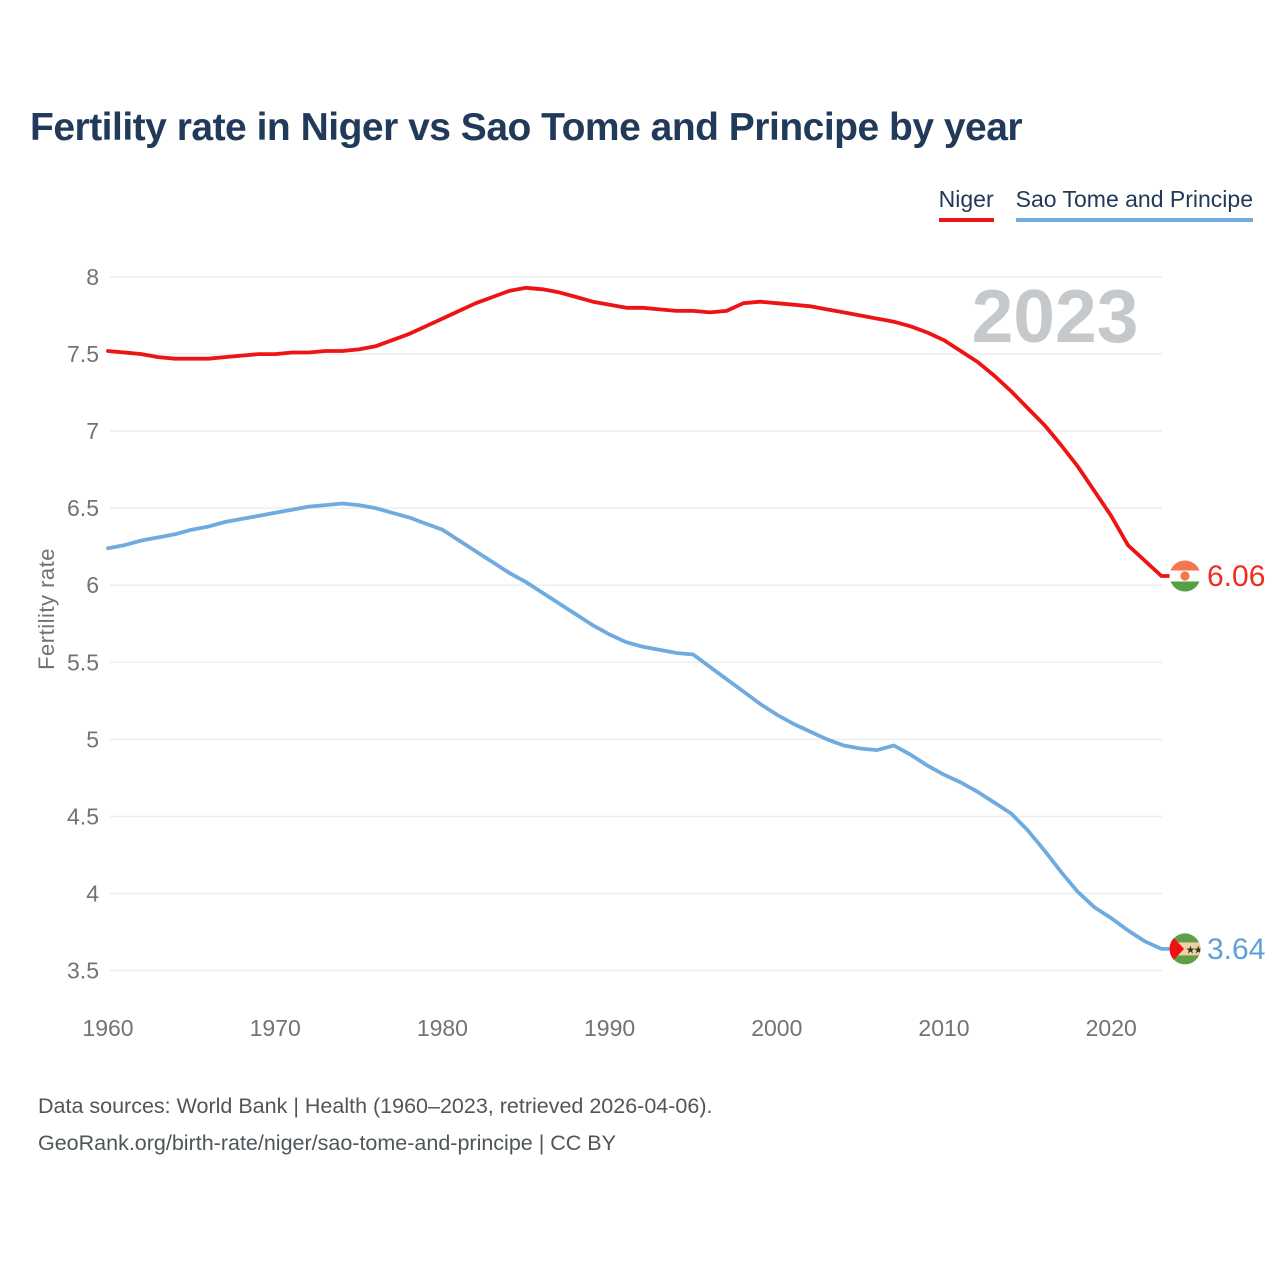 The height and width of the screenshot is (1280, 1280). I want to click on y-tick-label: 5.5, so click(83, 662).